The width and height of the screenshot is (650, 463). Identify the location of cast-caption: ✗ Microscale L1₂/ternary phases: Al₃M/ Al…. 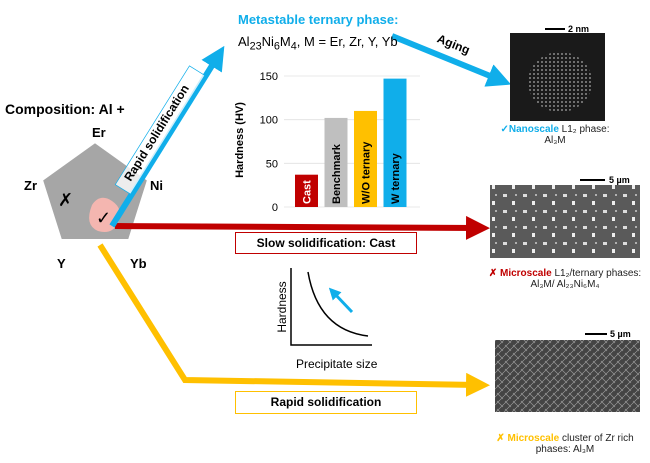
(565, 279).